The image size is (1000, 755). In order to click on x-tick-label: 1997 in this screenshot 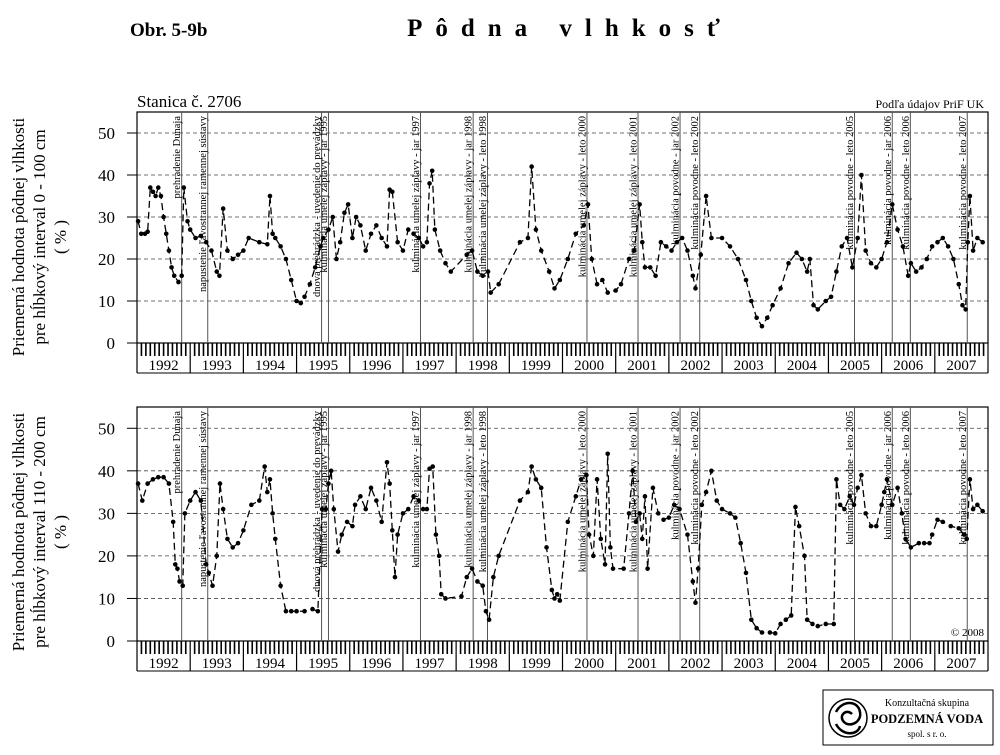, I will do `click(430, 664)`.